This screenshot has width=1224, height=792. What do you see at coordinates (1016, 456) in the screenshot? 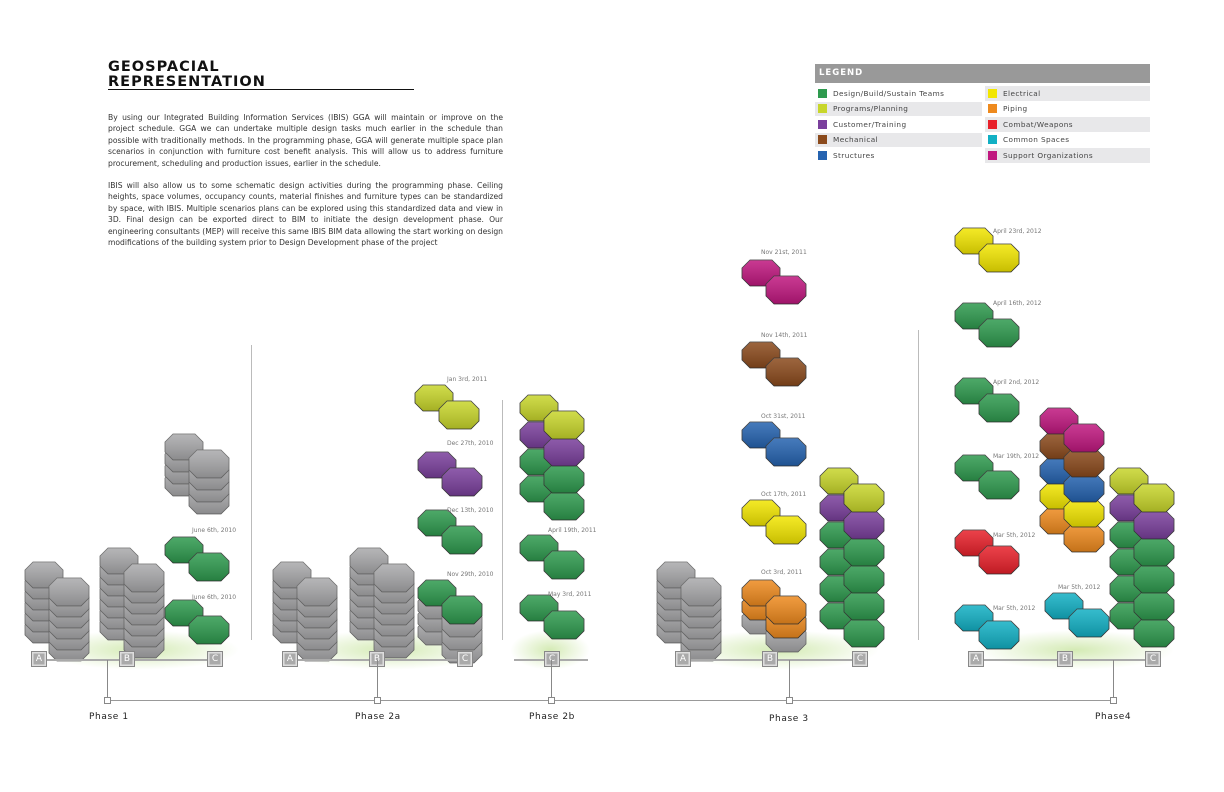
I see `date-label: Mar 19th, 2012` at bounding box center [1016, 456].